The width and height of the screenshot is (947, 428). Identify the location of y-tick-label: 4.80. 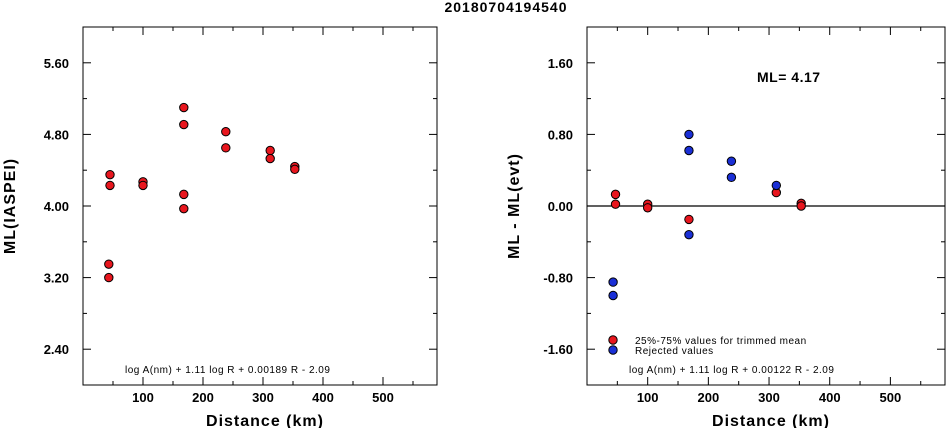
(56, 134).